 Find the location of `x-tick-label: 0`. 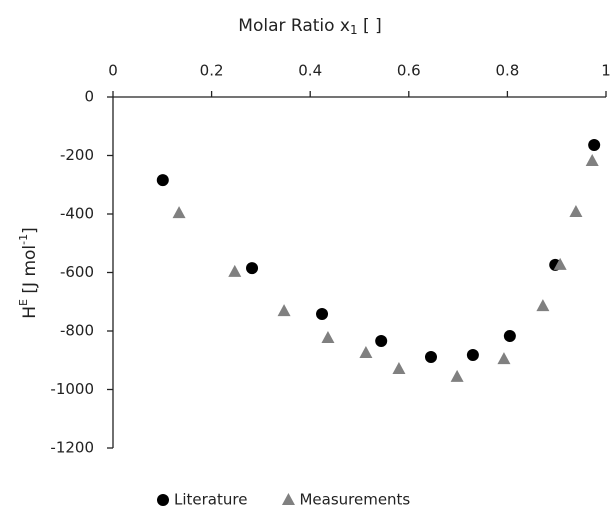

x-tick-label: 0 is located at coordinates (113, 71).